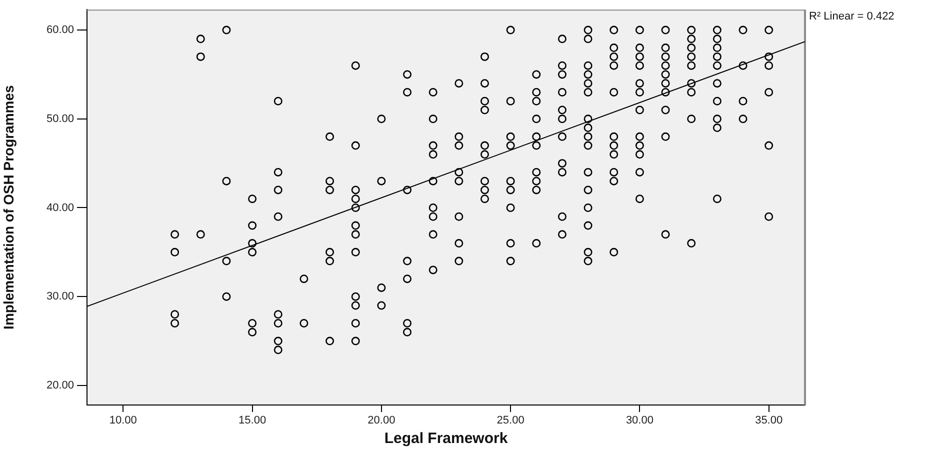  I want to click on x-tick-label: 10.00, so click(123, 420).